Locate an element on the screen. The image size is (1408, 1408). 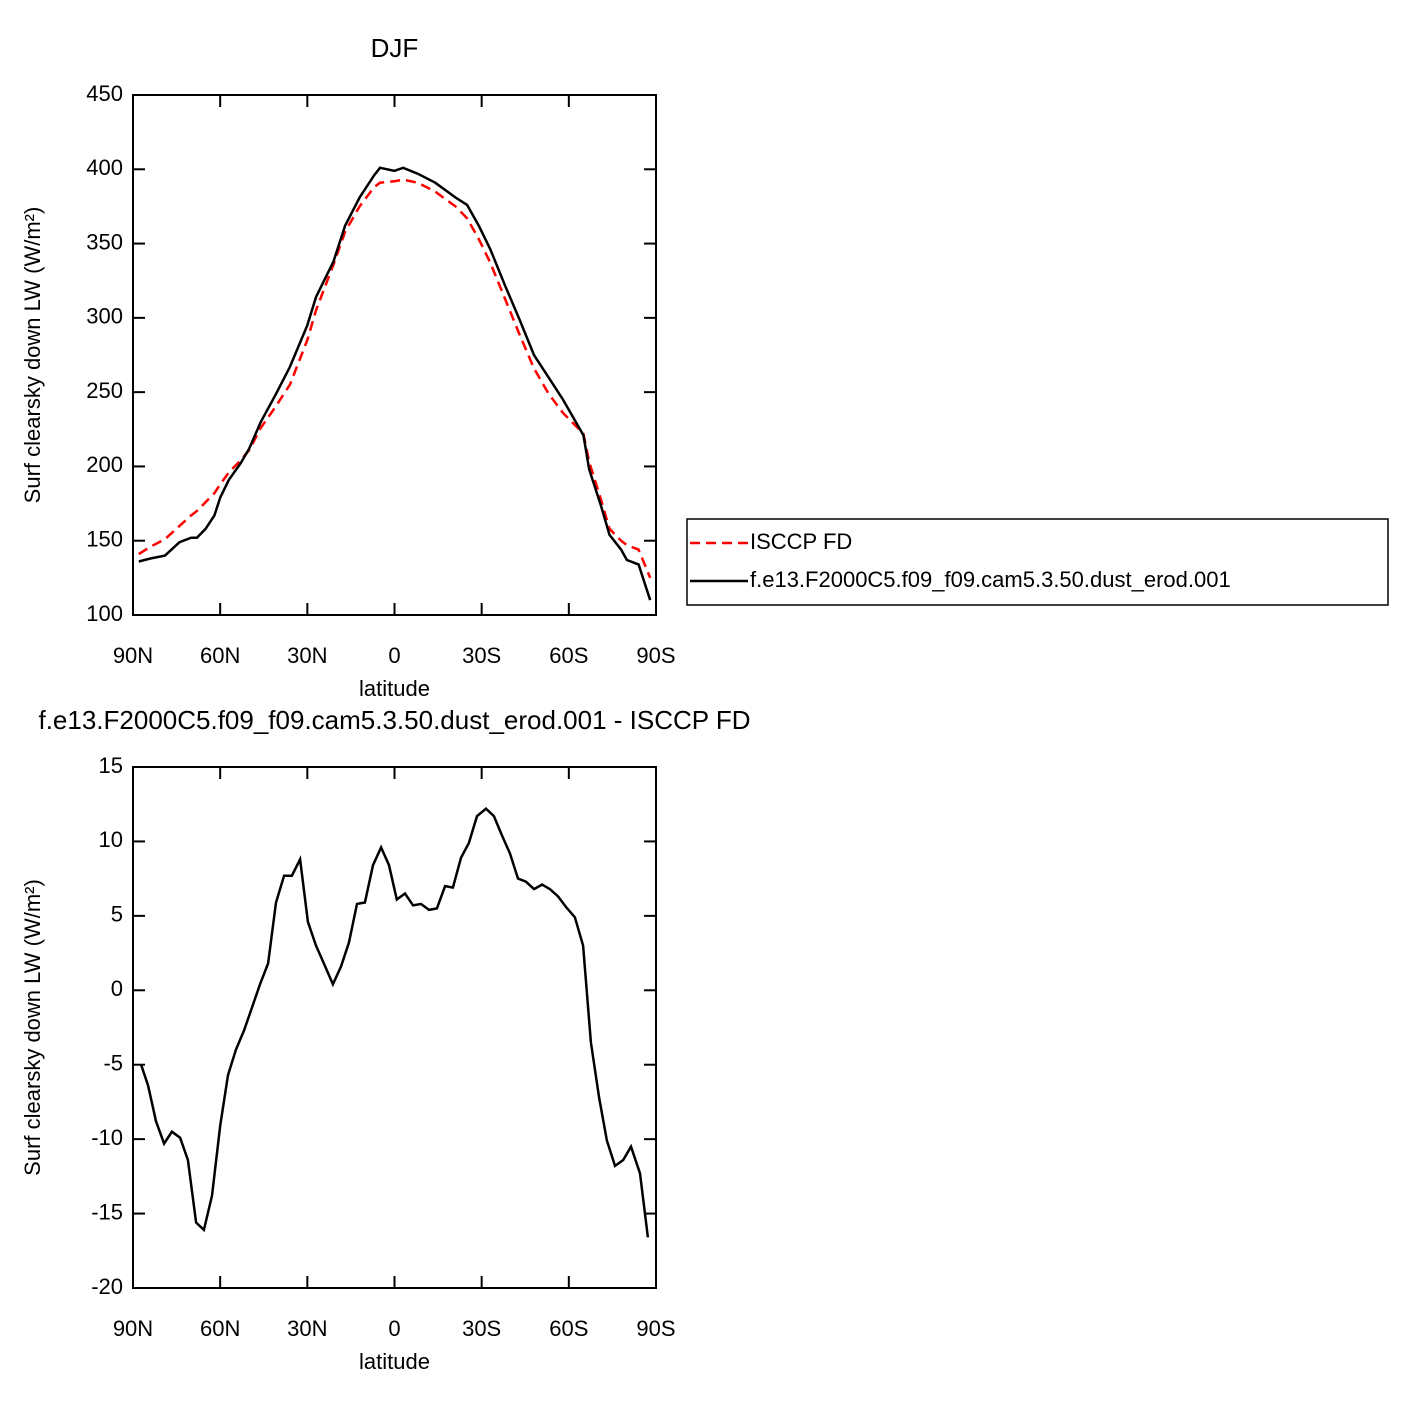
y-tick-label: 0 is located at coordinates (117, 988).